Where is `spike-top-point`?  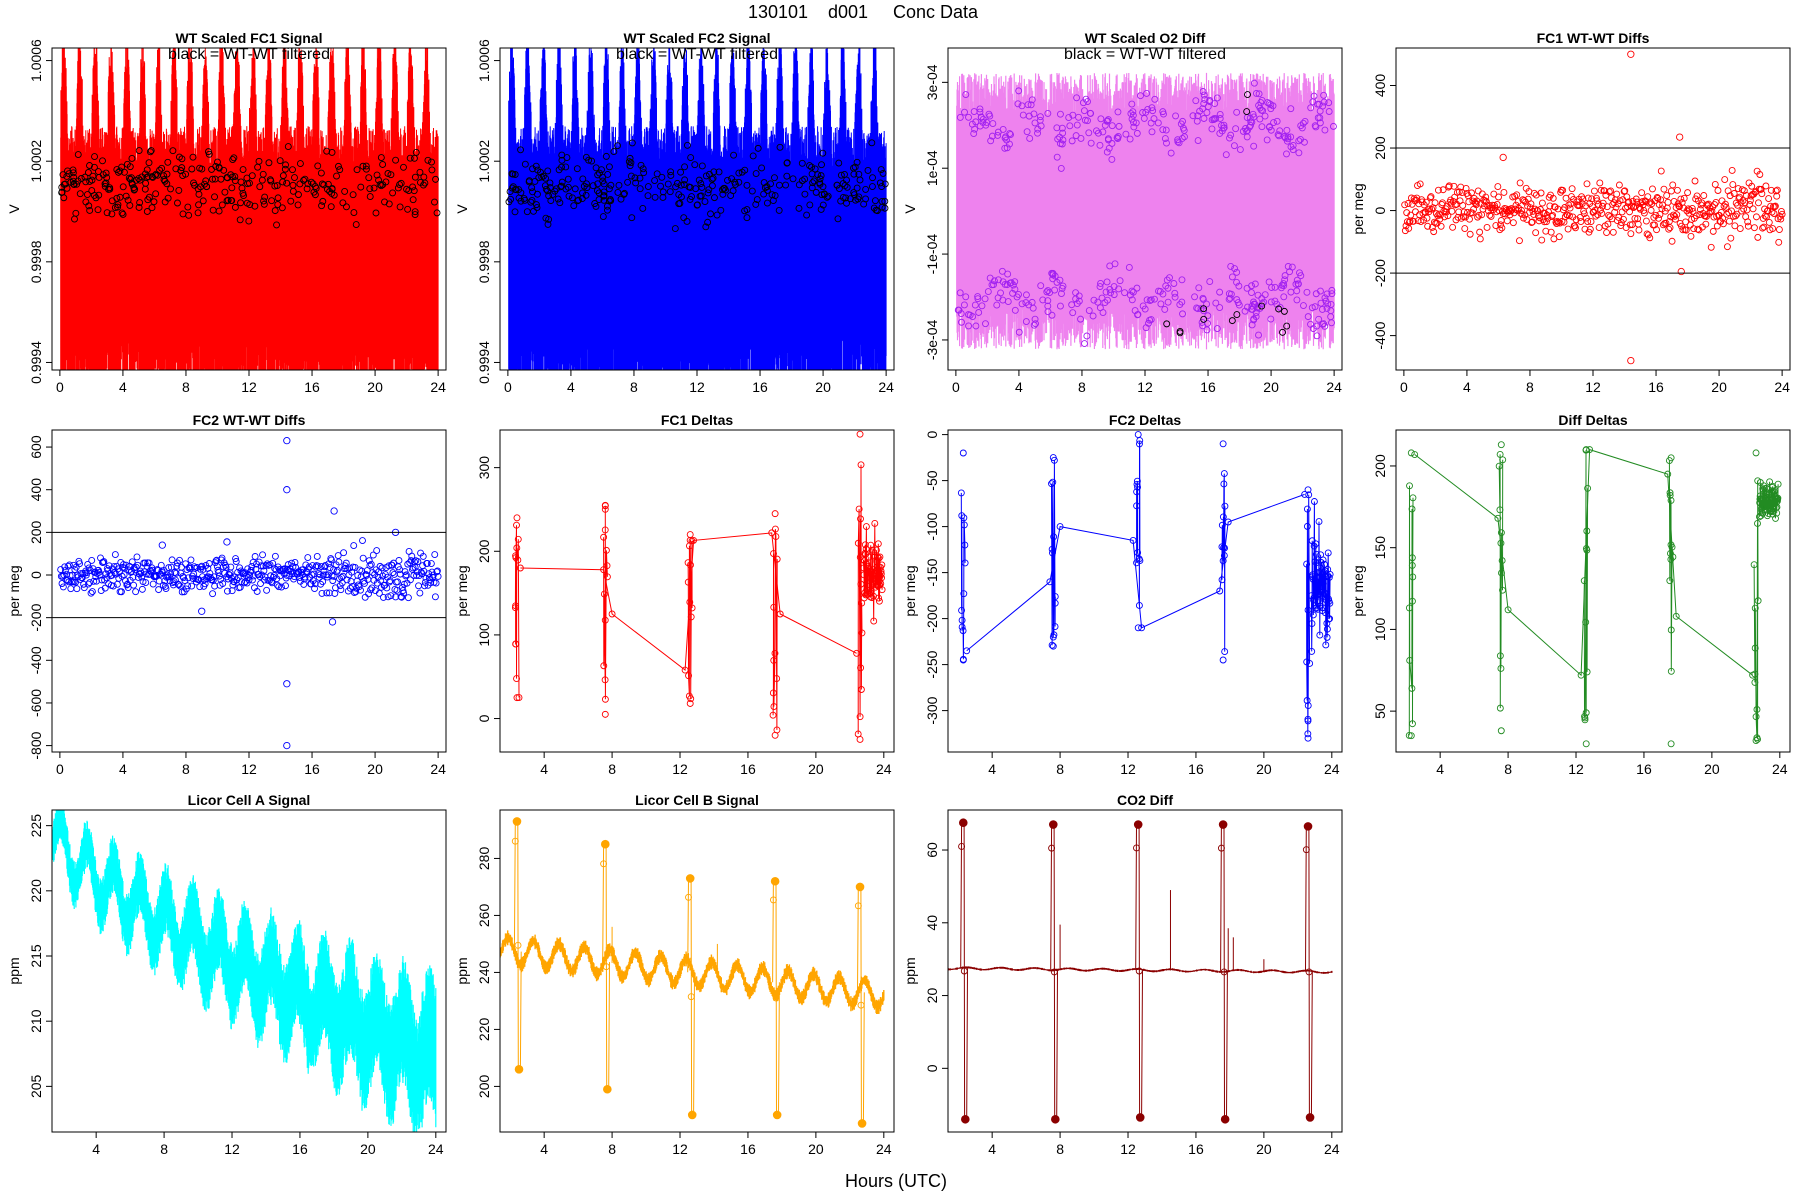
spike-top-point is located at coordinates (605, 844).